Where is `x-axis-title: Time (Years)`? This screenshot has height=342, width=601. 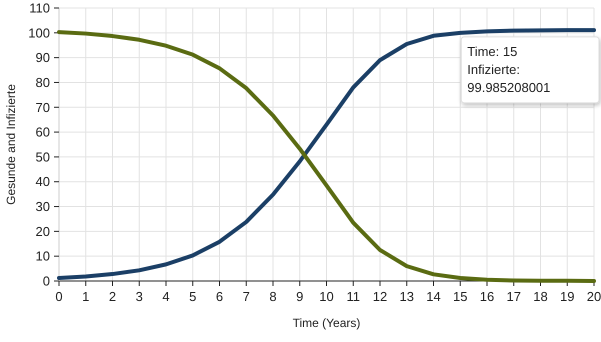
x-axis-title: Time (Years) is located at coordinates (326, 323).